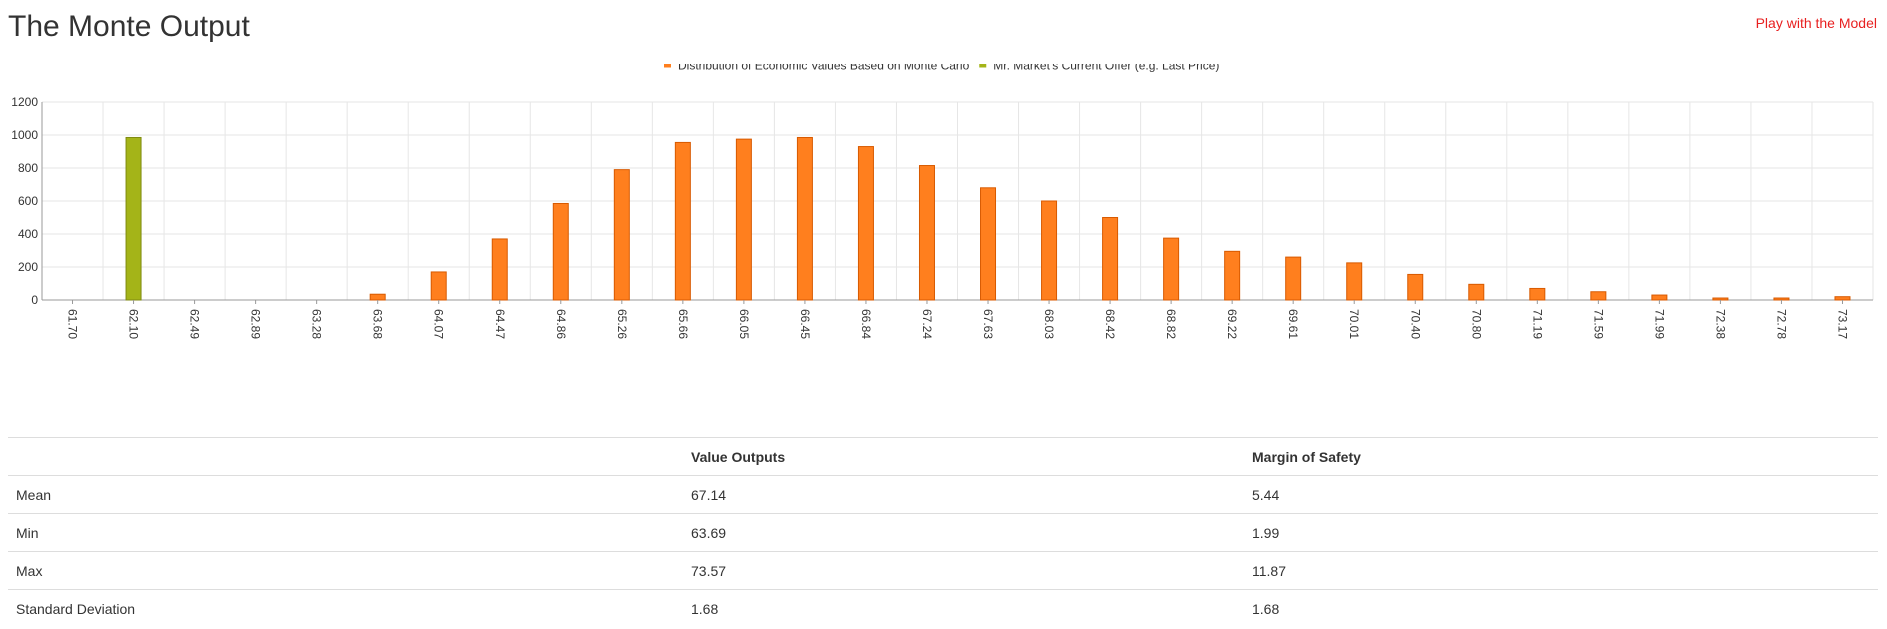 This screenshot has width=1887, height=629. What do you see at coordinates (1561, 532) in the screenshot?
I see `stat-margin-of-safety: 1.99` at bounding box center [1561, 532].